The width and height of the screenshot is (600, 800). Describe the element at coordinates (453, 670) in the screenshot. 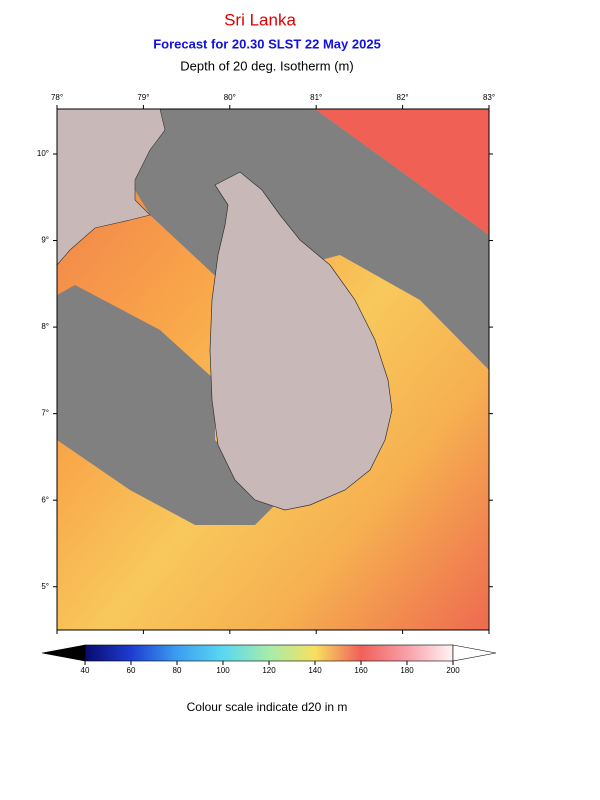

I see `colorbar-tick-label: 200` at that location.